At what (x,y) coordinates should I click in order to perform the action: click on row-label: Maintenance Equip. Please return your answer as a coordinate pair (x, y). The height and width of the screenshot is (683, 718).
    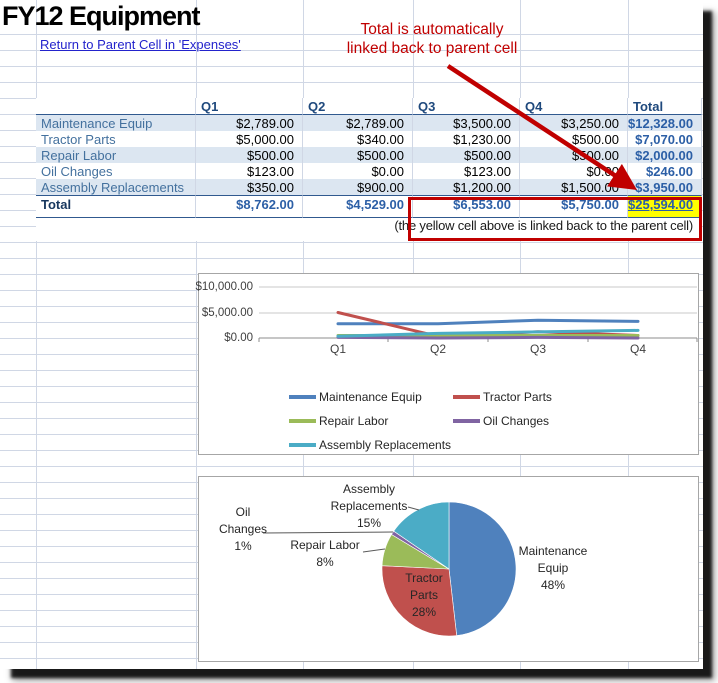
    Looking at the image, I should click on (116, 123).